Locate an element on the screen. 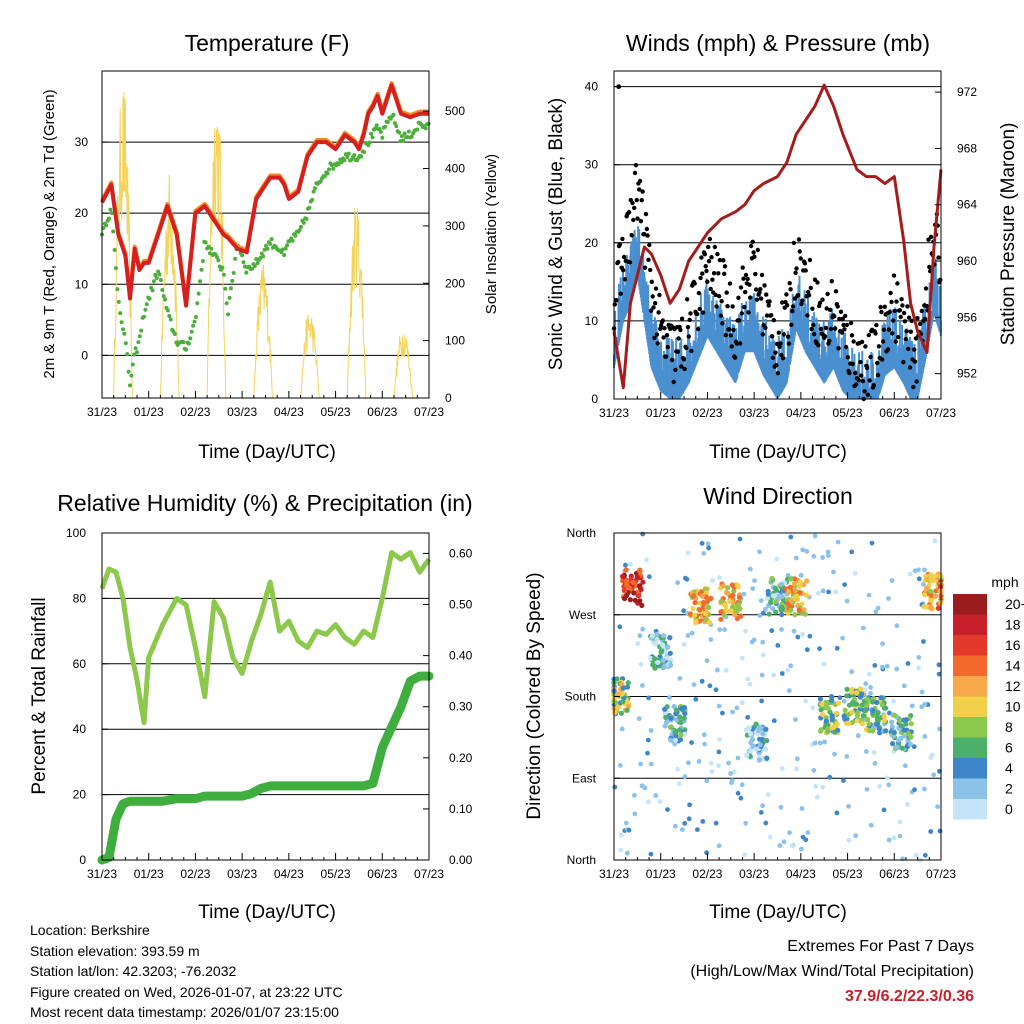 This screenshot has width=1024, height=1024. x-tick-label: 04/23 is located at coordinates (289, 874).